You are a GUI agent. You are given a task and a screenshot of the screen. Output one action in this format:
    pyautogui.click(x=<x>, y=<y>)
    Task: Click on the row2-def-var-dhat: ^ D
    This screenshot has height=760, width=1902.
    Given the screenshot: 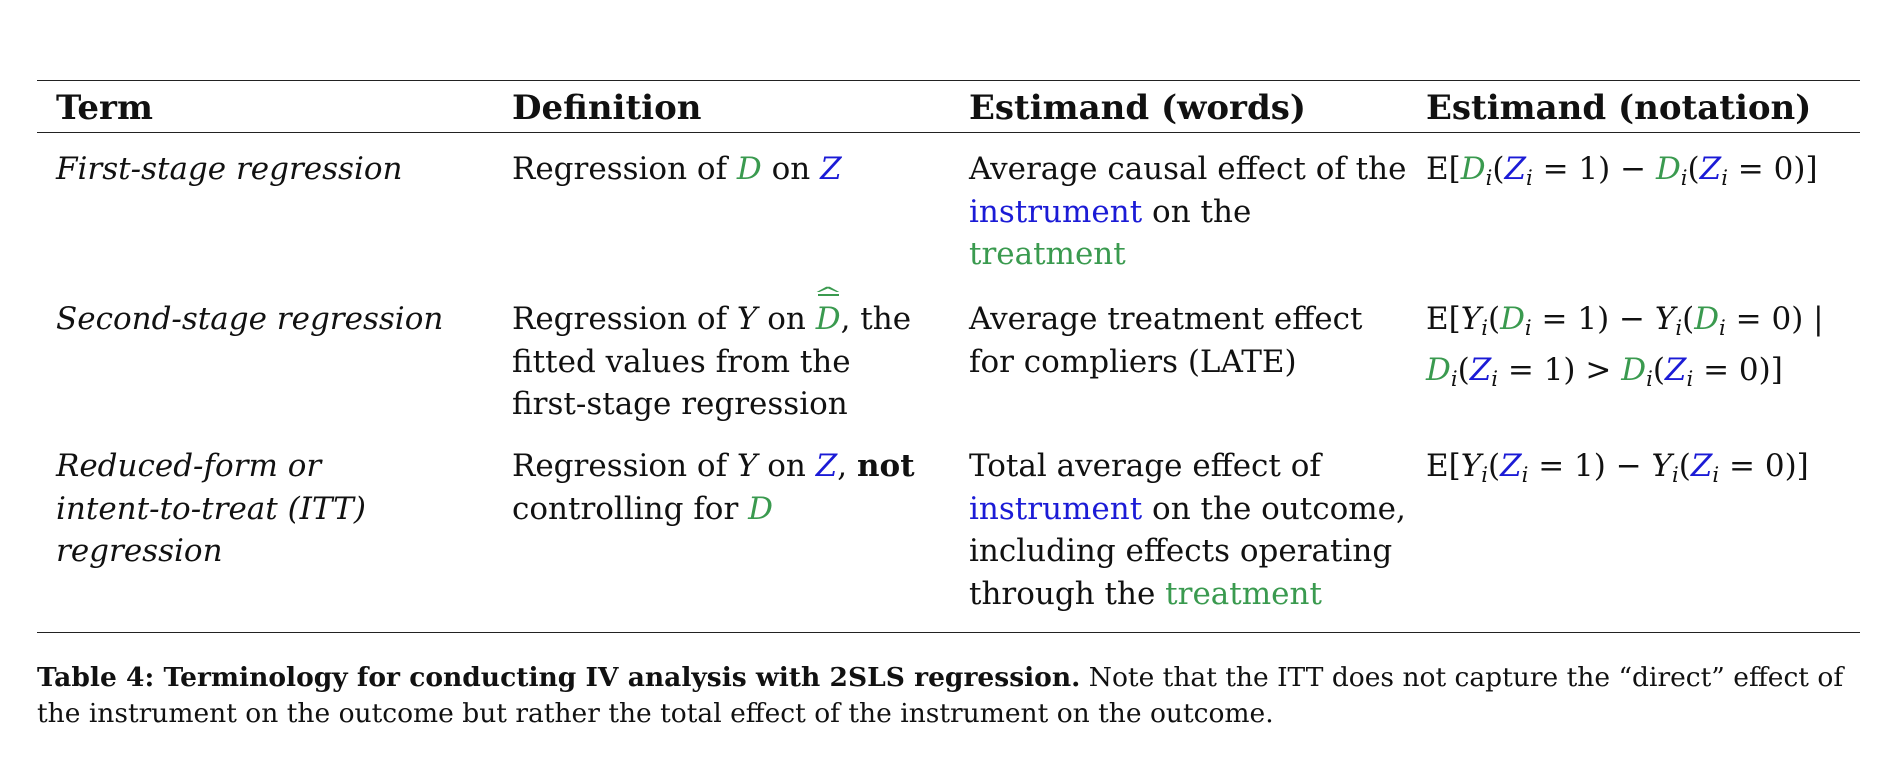 What is the action you would take?
    pyautogui.click(x=828, y=312)
    